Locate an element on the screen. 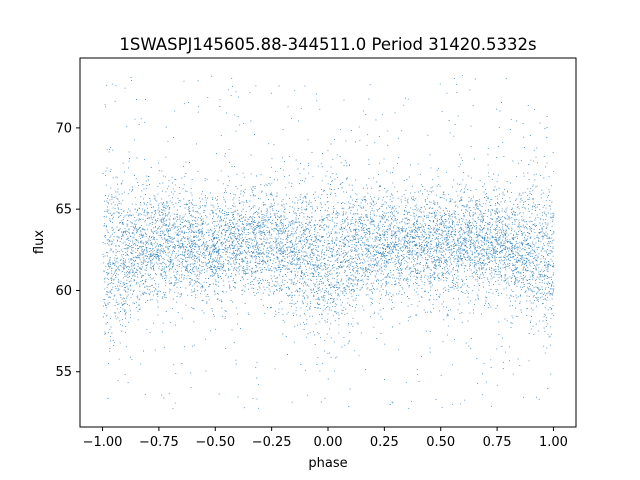 The height and width of the screenshot is (480, 640). x-tick-label: −0.50 is located at coordinates (215, 442).